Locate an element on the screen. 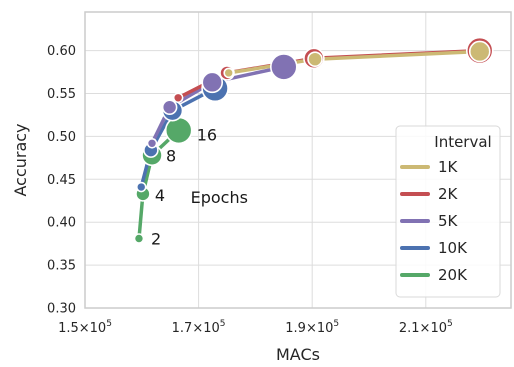  x-tick-mantissa: 1.5 is located at coordinates (68, 328).